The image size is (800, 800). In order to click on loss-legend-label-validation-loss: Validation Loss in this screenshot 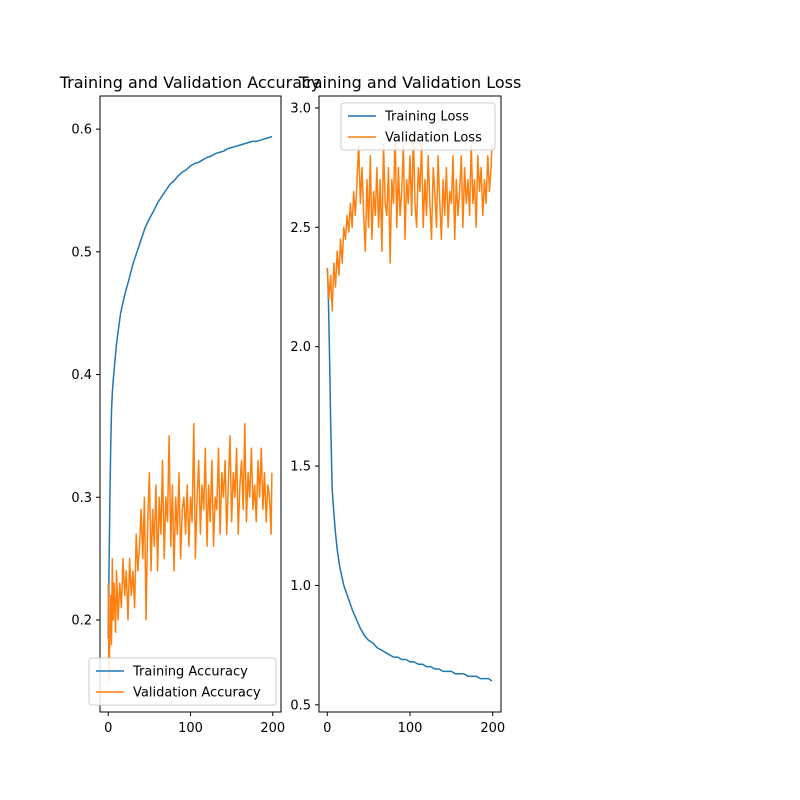, I will do `click(433, 138)`.